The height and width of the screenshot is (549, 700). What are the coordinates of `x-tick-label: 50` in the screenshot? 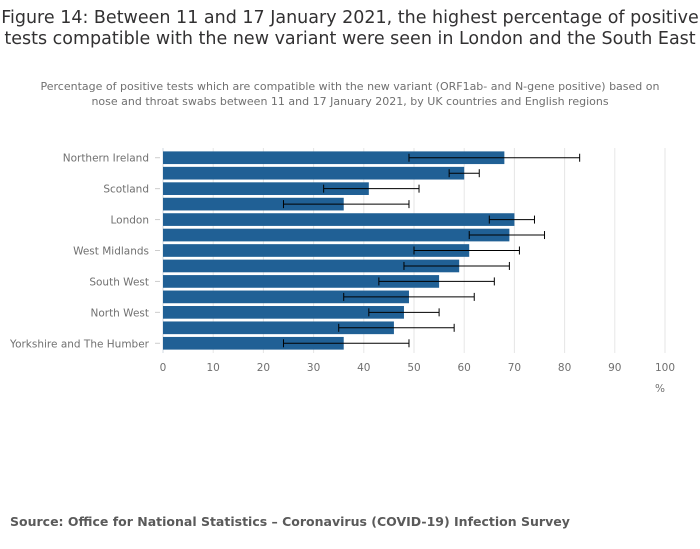 It's located at (413, 368).